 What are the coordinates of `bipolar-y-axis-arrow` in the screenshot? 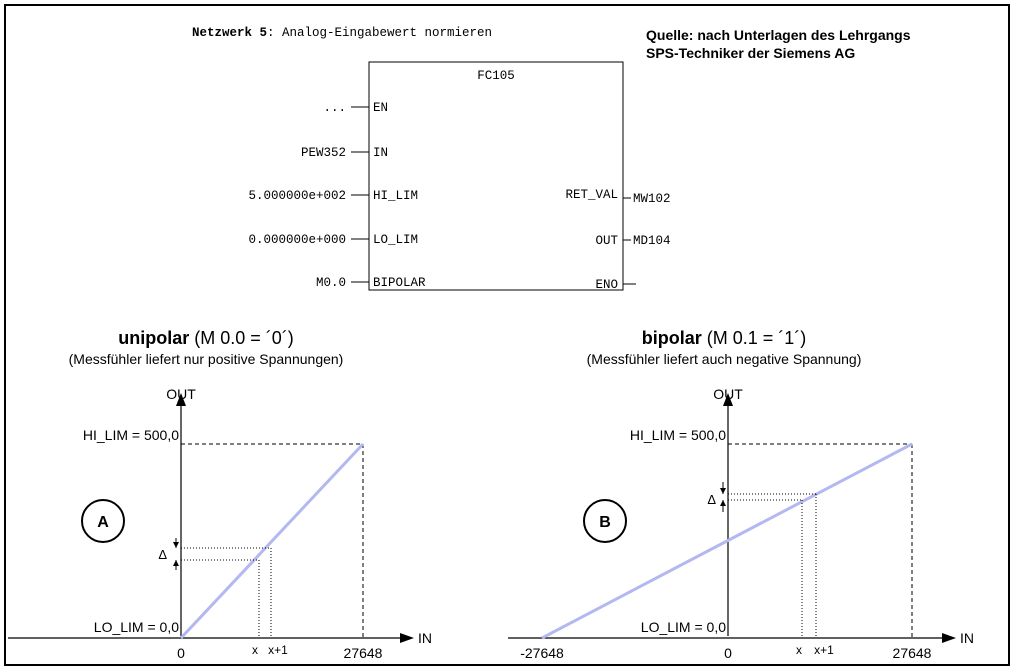 It's located at (728, 399).